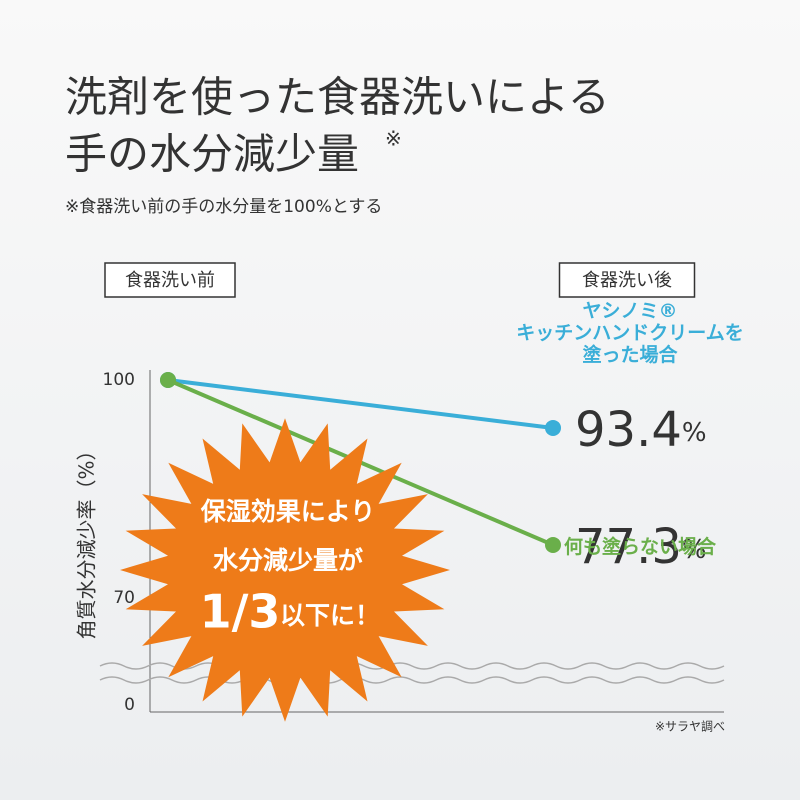 This screenshot has width=800, height=800. I want to click on callout-text: 以下に！, so click(330, 615).